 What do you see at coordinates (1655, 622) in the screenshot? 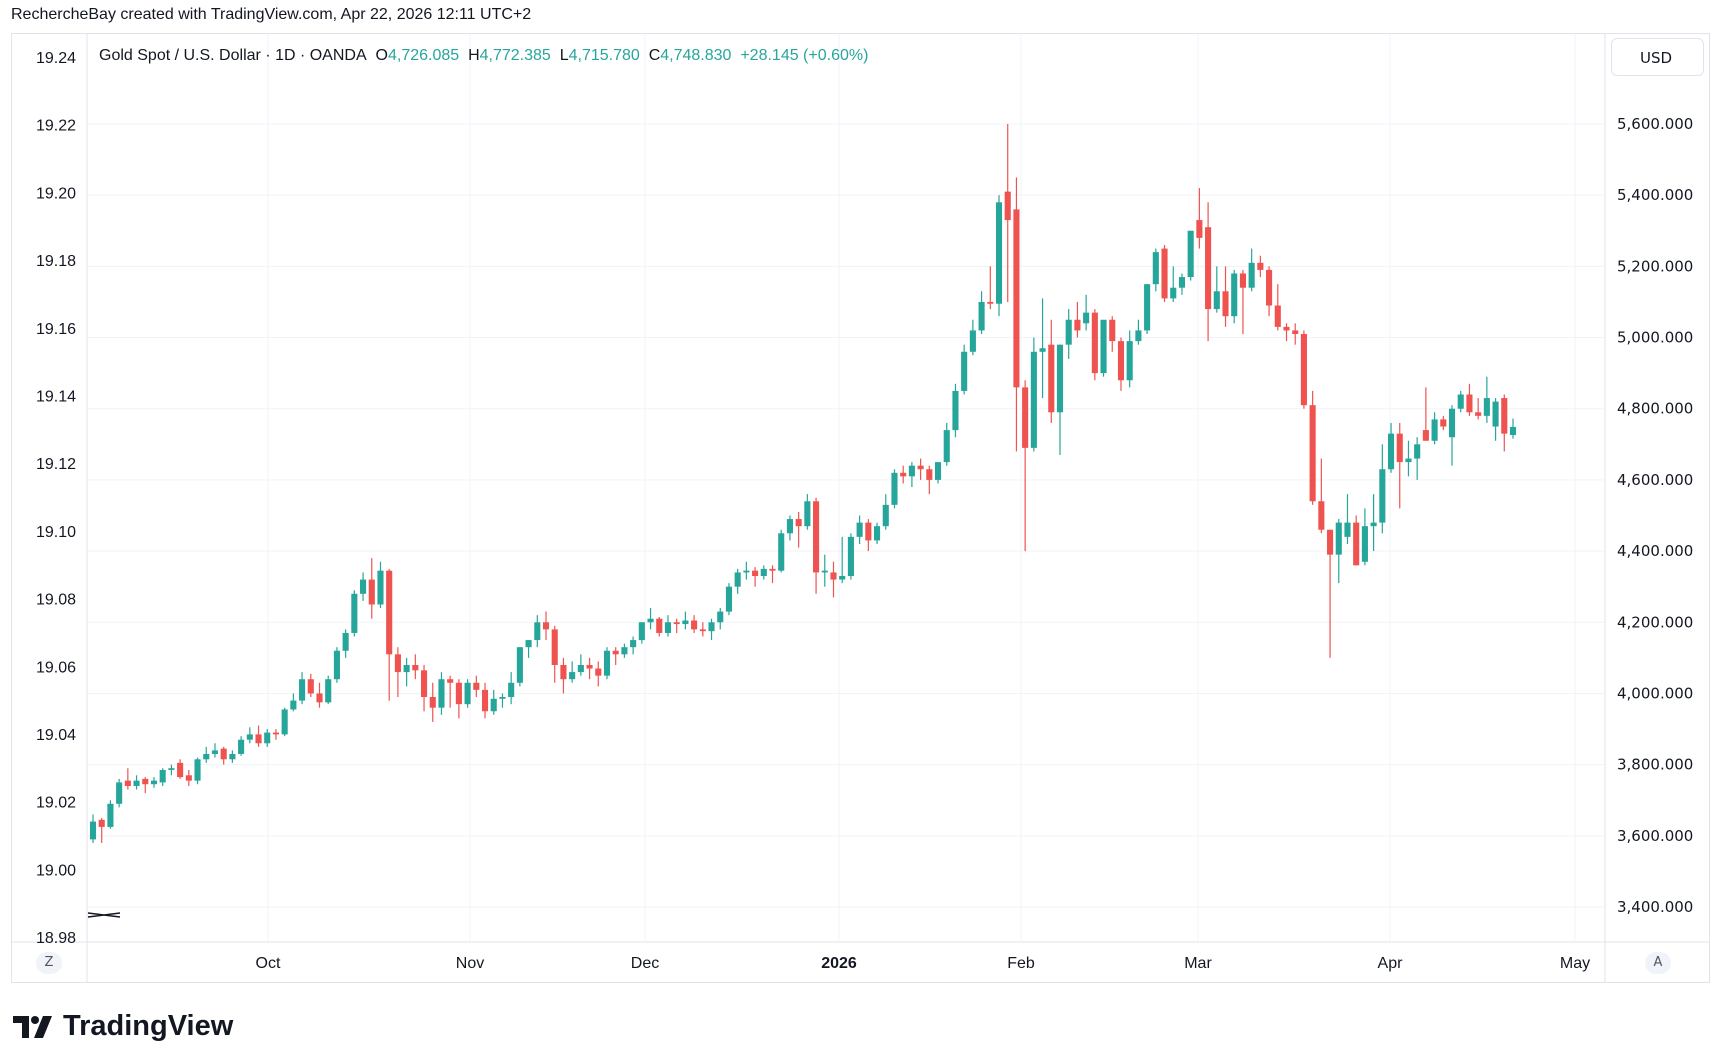
I see `right-axis-tick-label: 4,200.000` at bounding box center [1655, 622].